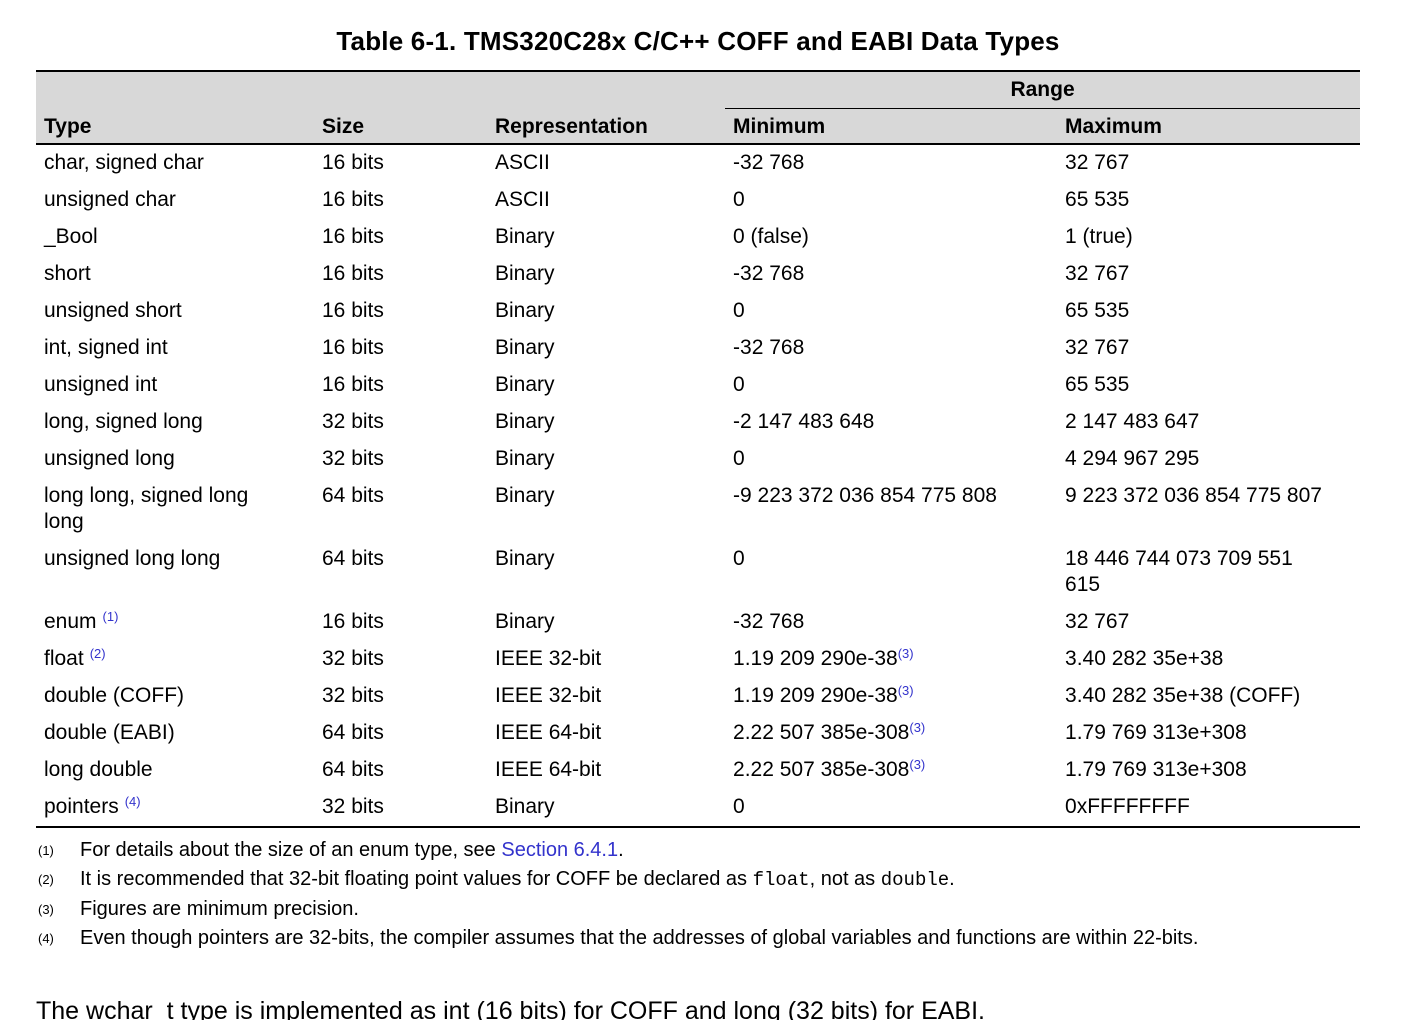 Image resolution: width=1421 pixels, height=1020 pixels. Describe the element at coordinates (98, 769) in the screenshot. I see `cell-type: long double` at that location.